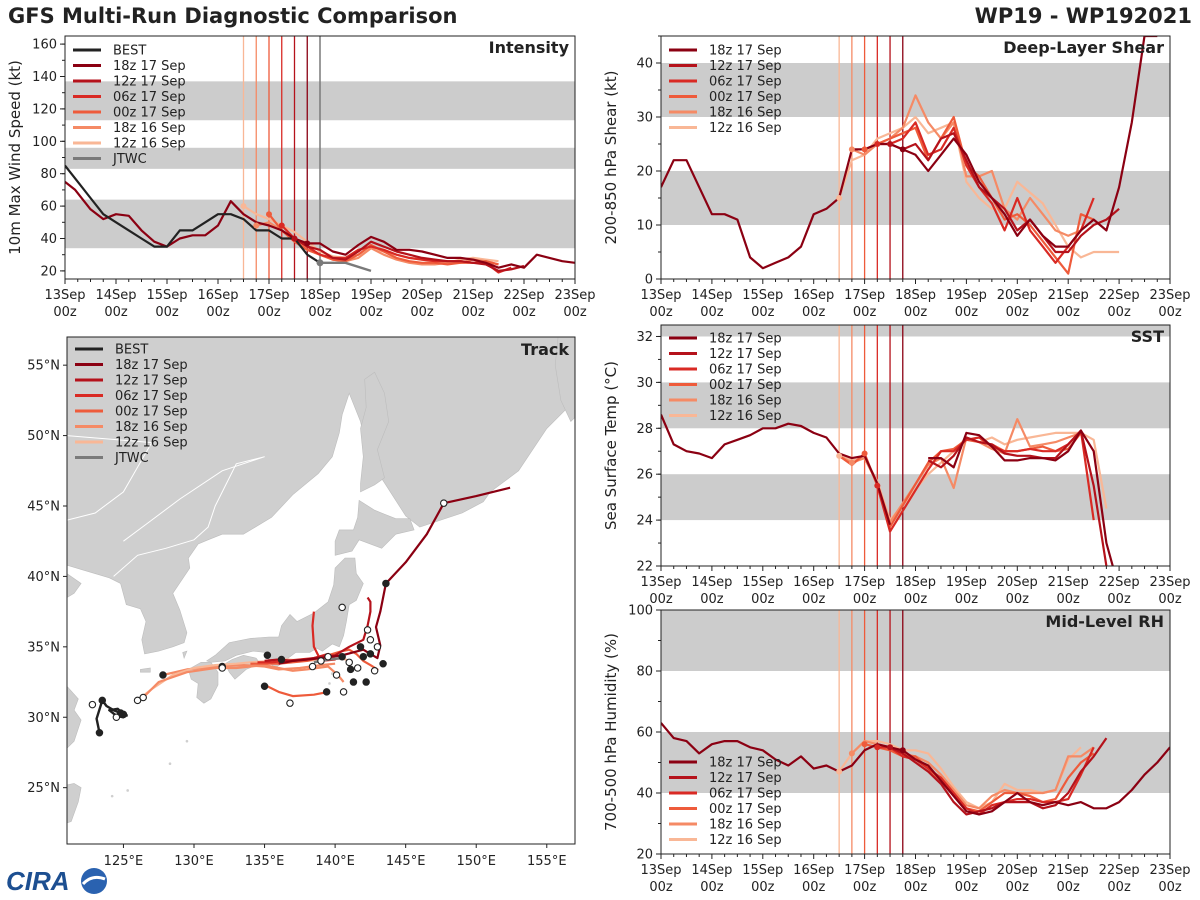 The width and height of the screenshot is (1200, 900). What do you see at coordinates (320, 263) in the screenshot?
I see `intensity-jtwc-point` at bounding box center [320, 263].